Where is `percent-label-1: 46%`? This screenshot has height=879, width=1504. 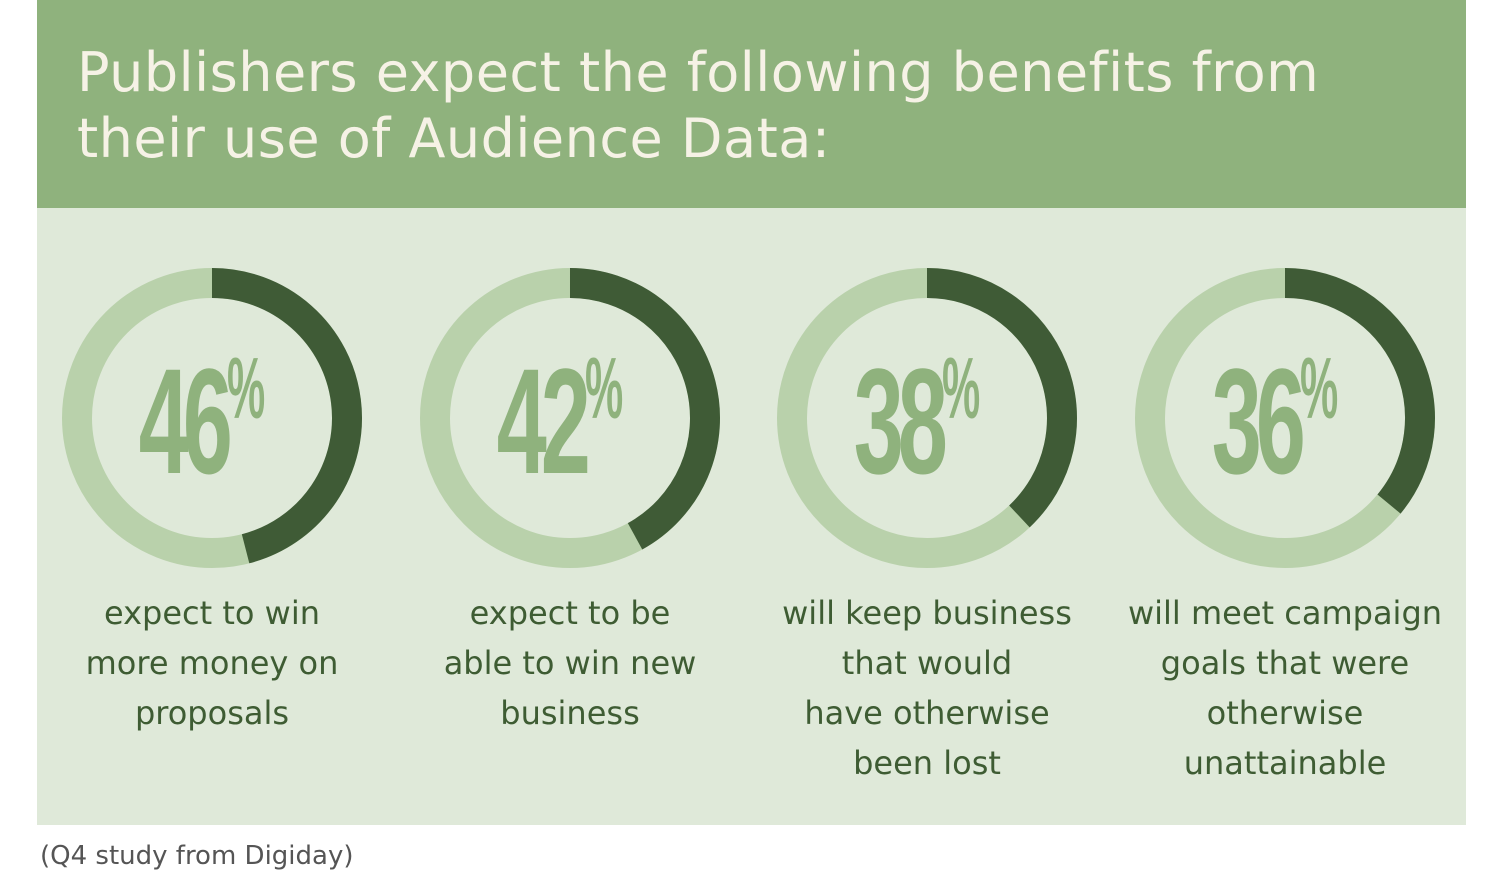
percent-label-1: 46% is located at coordinates (212, 421).